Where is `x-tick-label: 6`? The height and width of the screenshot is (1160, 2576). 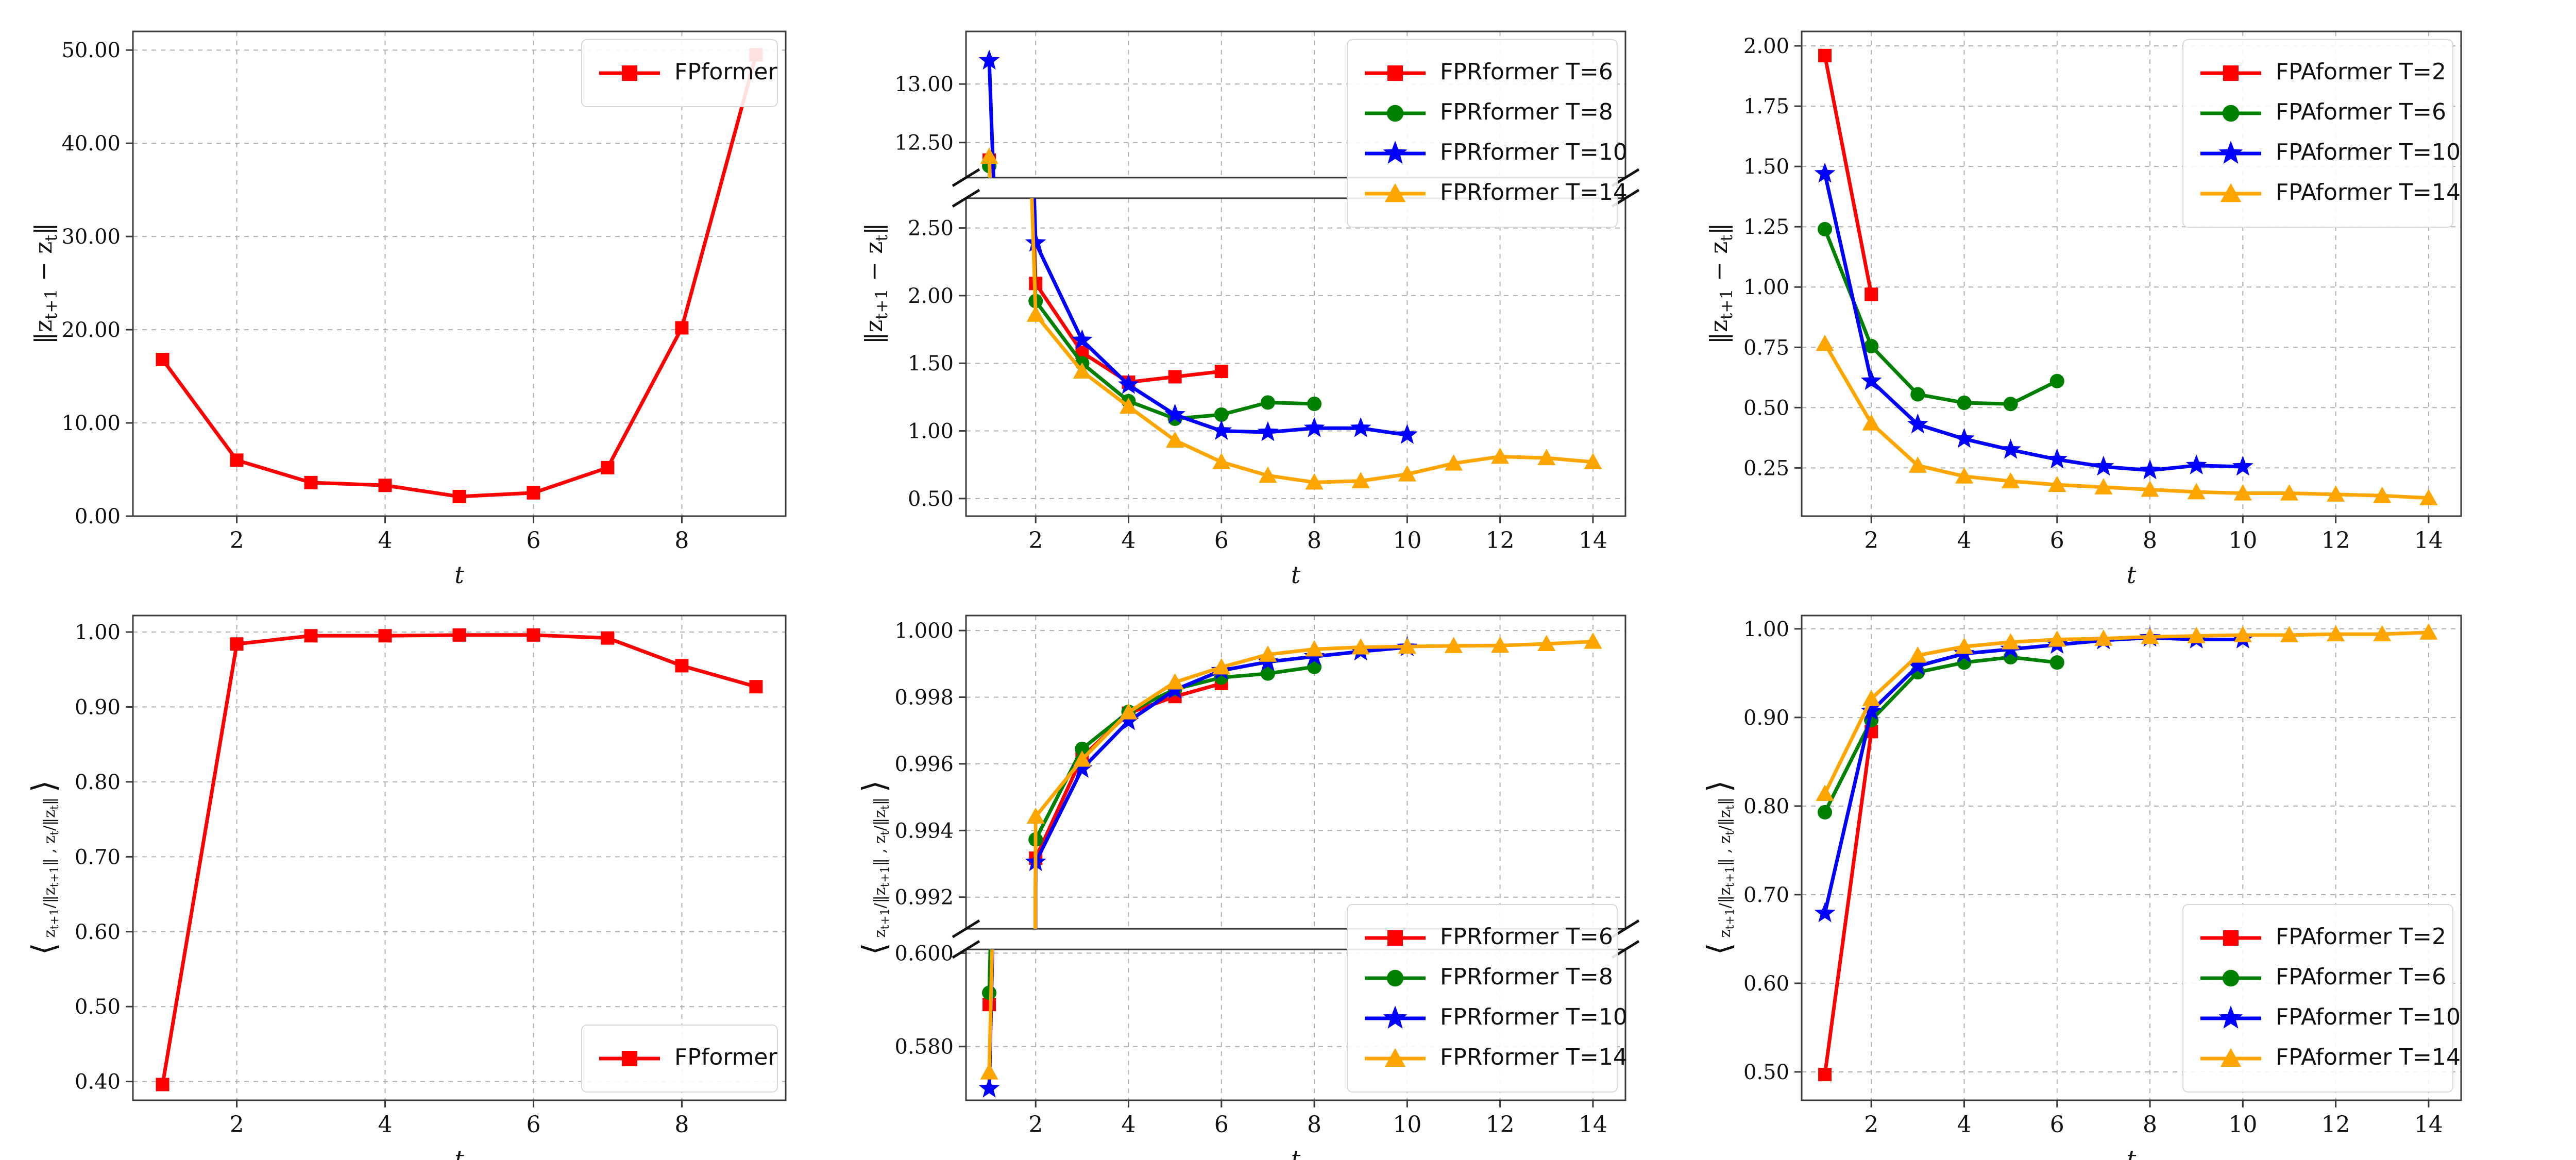 x-tick-label: 6 is located at coordinates (1221, 540).